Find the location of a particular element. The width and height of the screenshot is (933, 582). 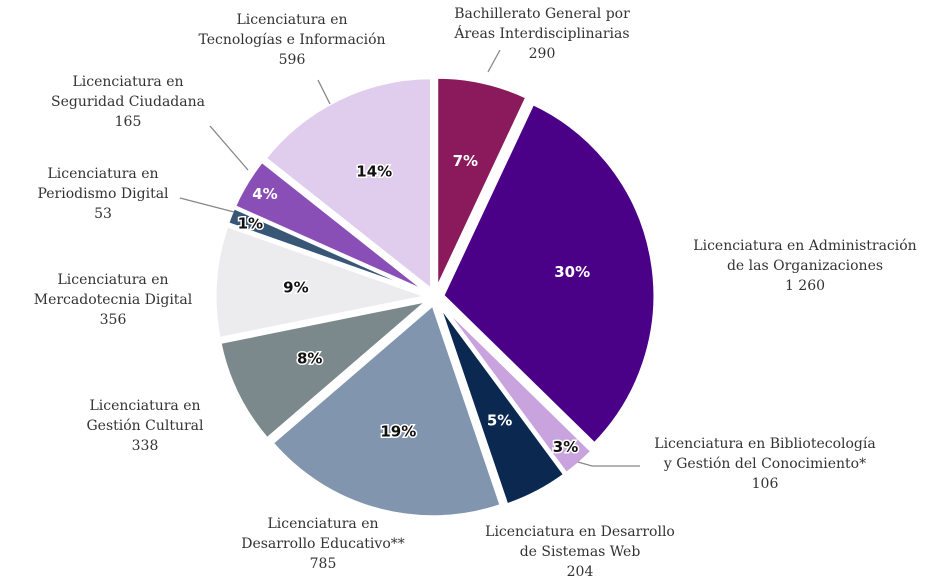

percent-label: 19% is located at coordinates (398, 432).